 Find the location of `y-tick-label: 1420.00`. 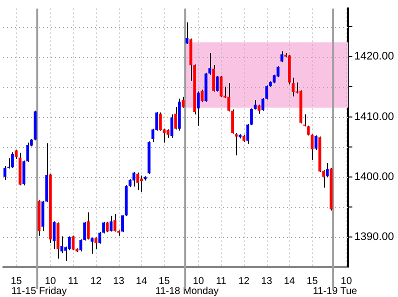

y-tick-label: 1420.00 is located at coordinates (374, 56).